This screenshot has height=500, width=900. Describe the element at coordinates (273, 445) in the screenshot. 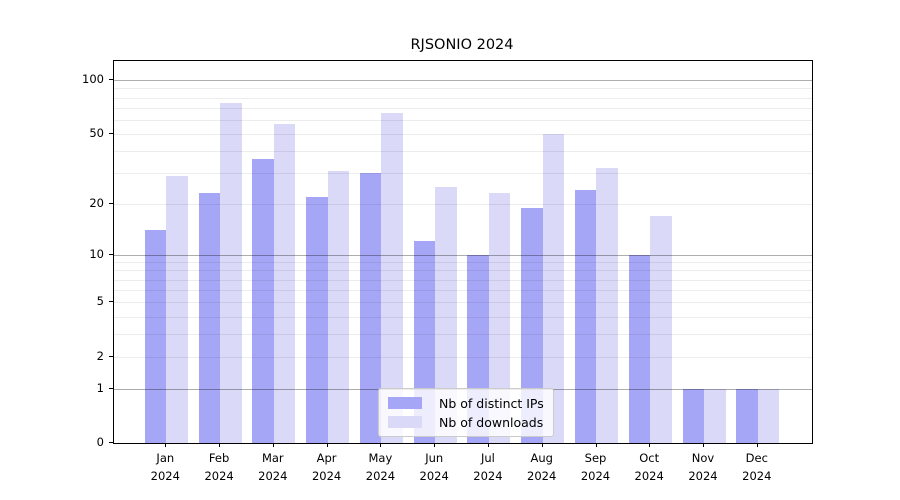

I see `x-tick-mark-mar` at that location.